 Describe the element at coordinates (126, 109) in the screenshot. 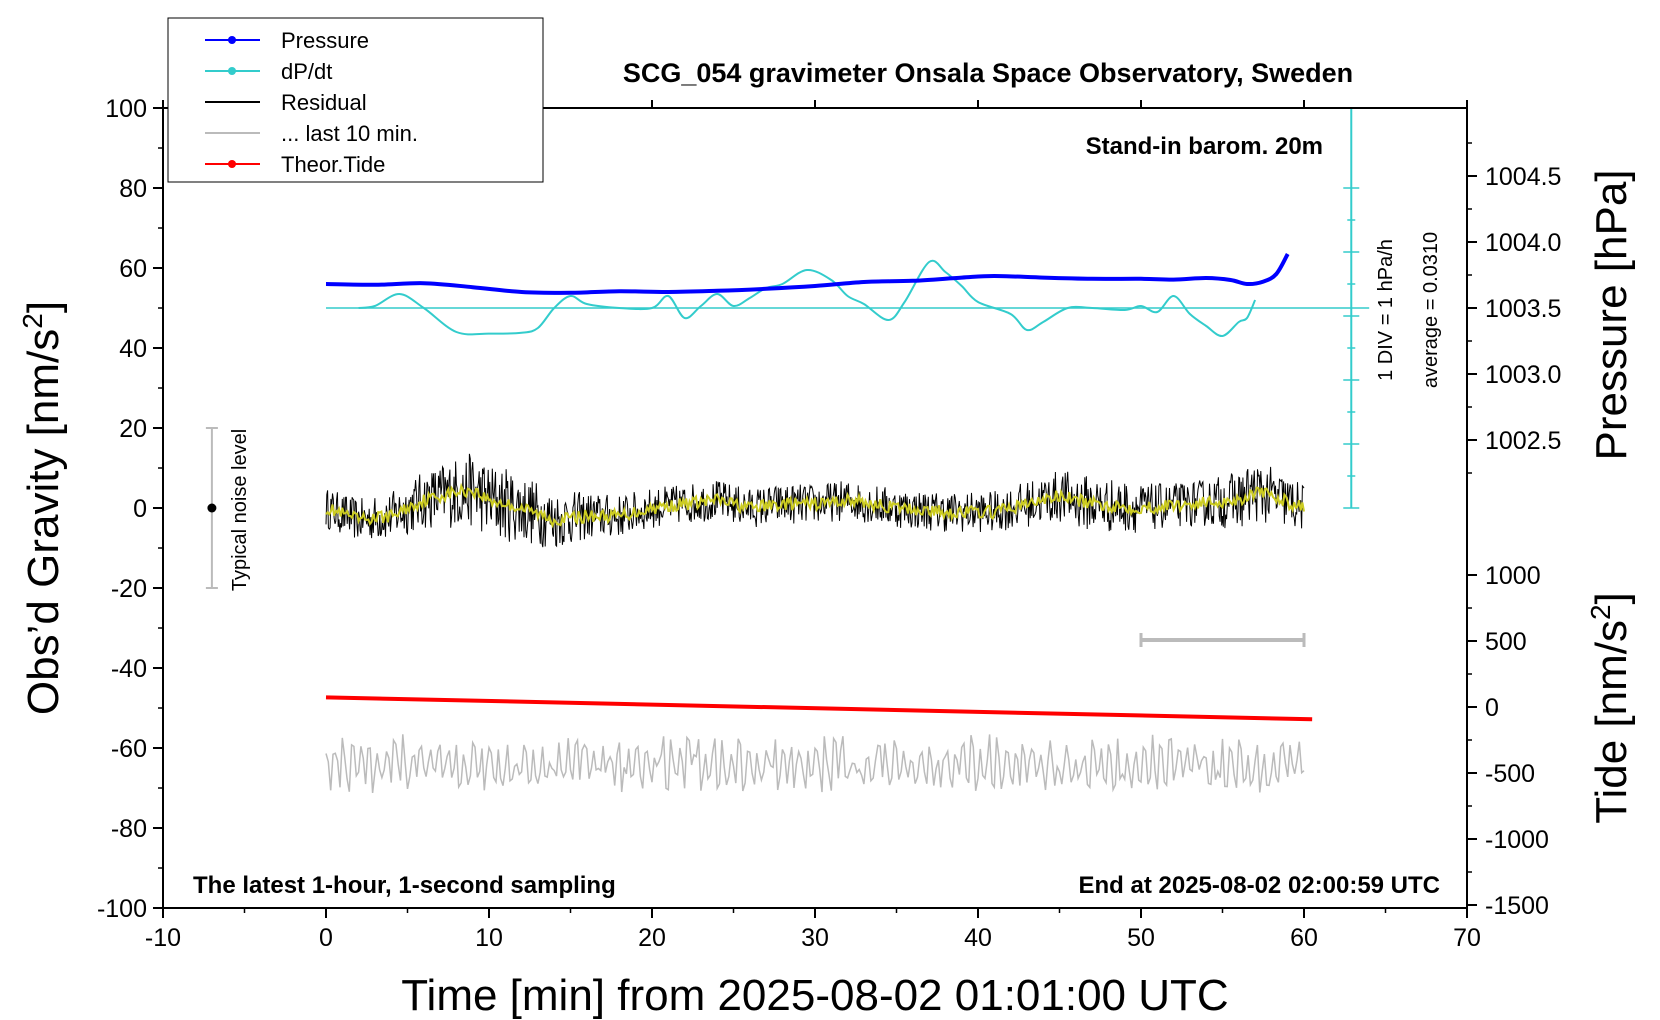

I see `y-tick-label: 100` at that location.